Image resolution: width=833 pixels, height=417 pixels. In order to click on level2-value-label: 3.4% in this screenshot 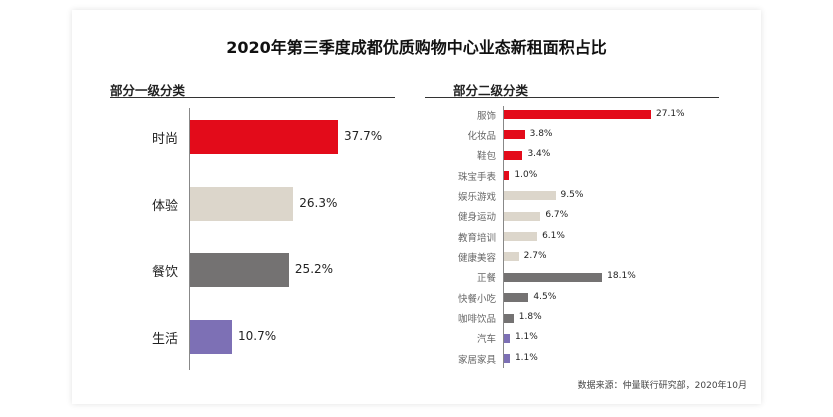, I will do `click(539, 154)`.